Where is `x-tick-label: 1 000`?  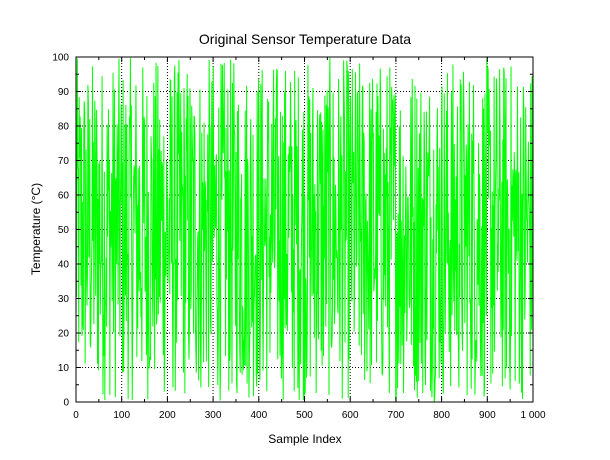
x-tick-label: 1 000 is located at coordinates (532, 415).